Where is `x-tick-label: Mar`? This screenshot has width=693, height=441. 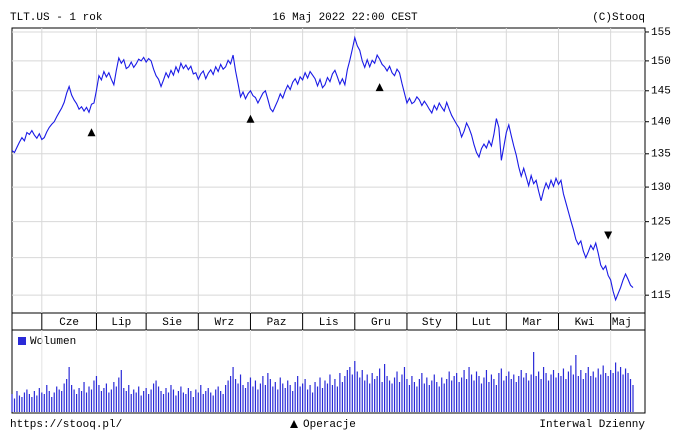
x-tick-label: Mar is located at coordinates (532, 323).